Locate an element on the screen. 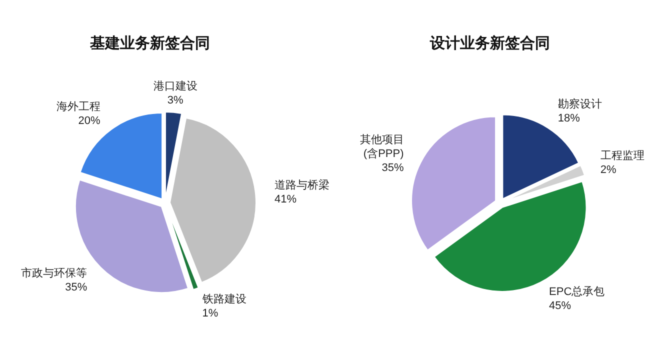 The height and width of the screenshot is (349, 668). data-label: 3% is located at coordinates (175, 100).